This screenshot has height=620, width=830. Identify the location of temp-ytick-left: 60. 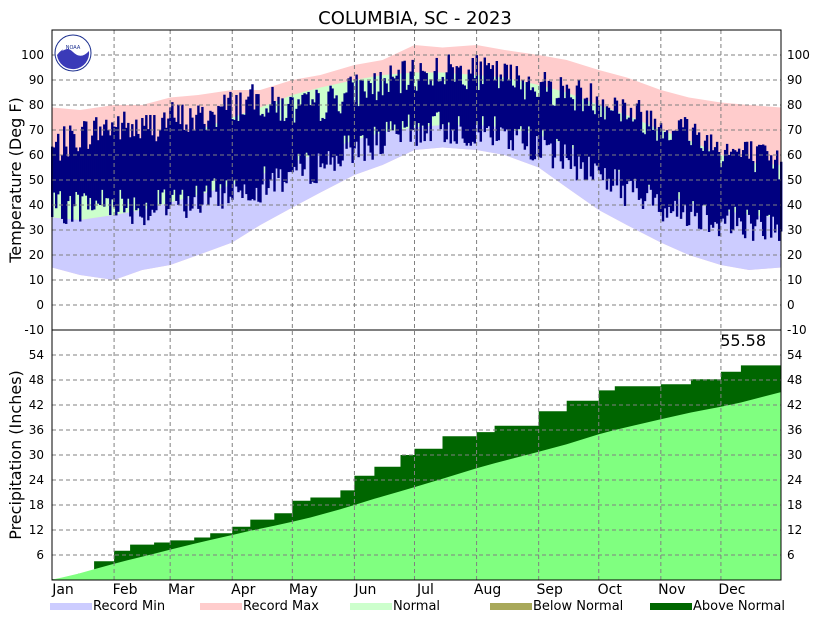
(36, 155).